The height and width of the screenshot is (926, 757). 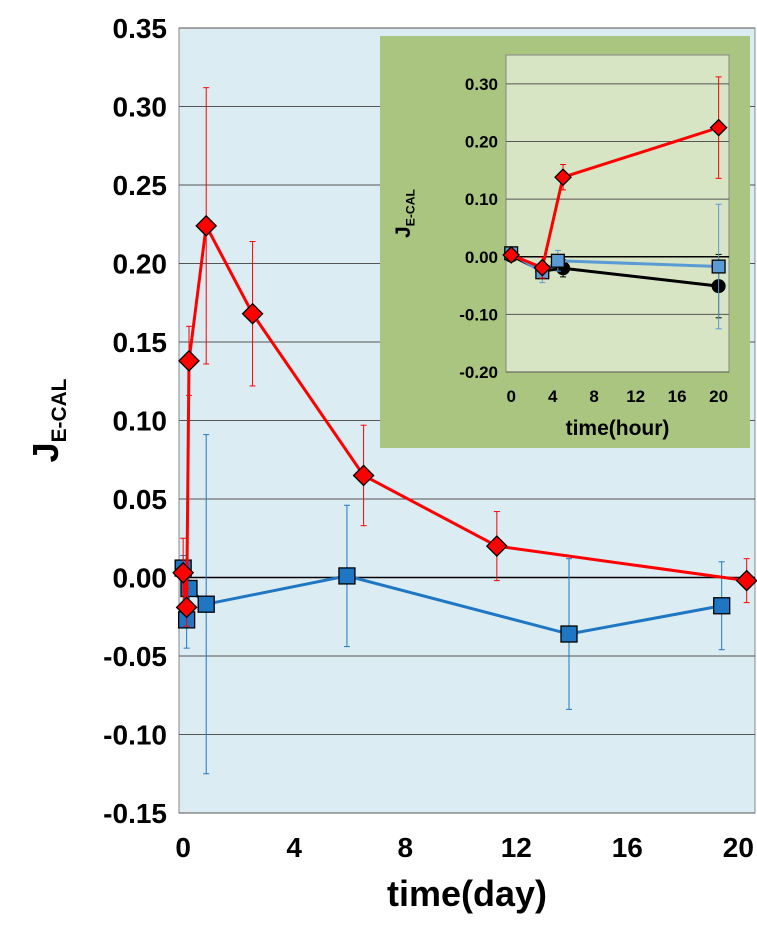 What do you see at coordinates (618, 428) in the screenshot?
I see `inset-x-axis-title: time(hour)` at bounding box center [618, 428].